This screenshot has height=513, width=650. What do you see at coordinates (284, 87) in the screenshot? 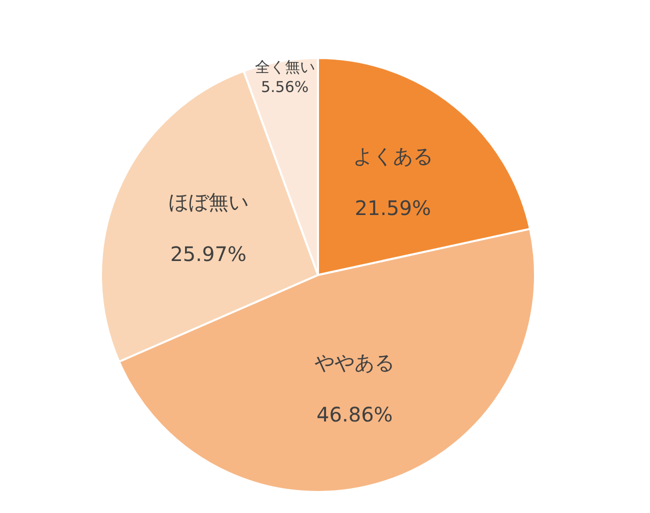
I see `data-label: 5.56%` at bounding box center [284, 87].